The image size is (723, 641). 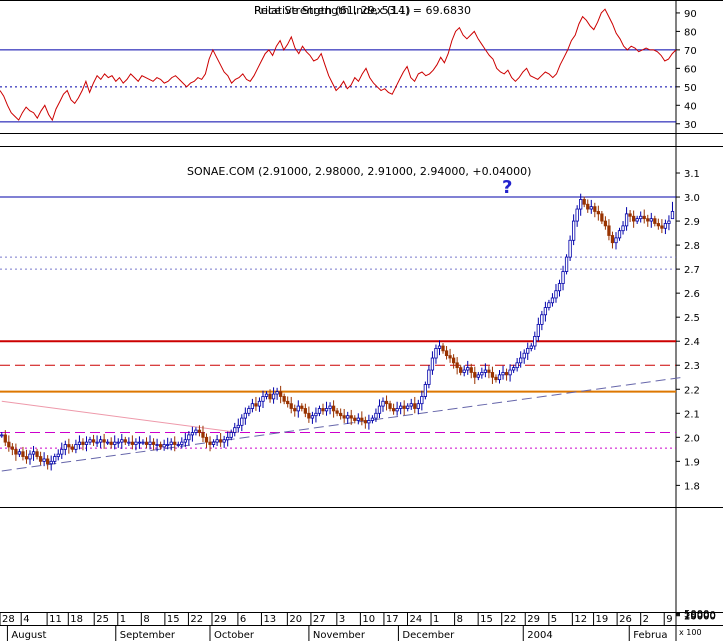 I want to click on volume-tick-label: 5000, so click(x=696, y=614).